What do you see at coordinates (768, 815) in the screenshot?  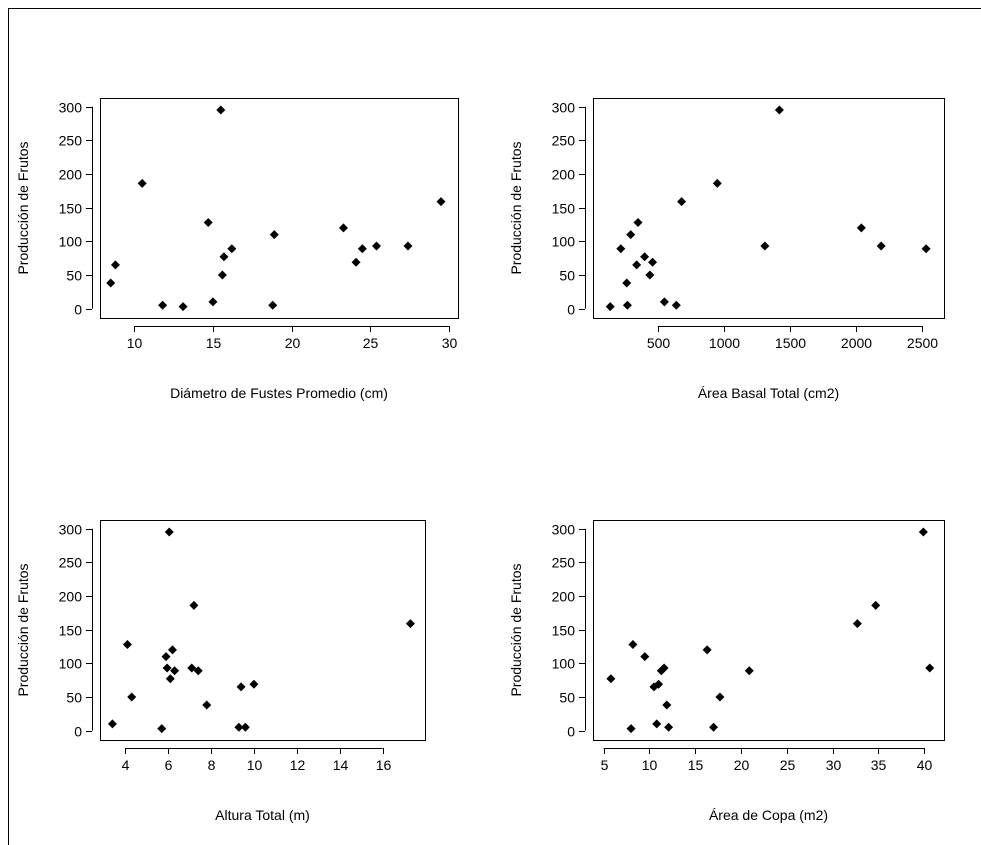 I see `x-axis-title: Área de Copa (m2)` at bounding box center [768, 815].